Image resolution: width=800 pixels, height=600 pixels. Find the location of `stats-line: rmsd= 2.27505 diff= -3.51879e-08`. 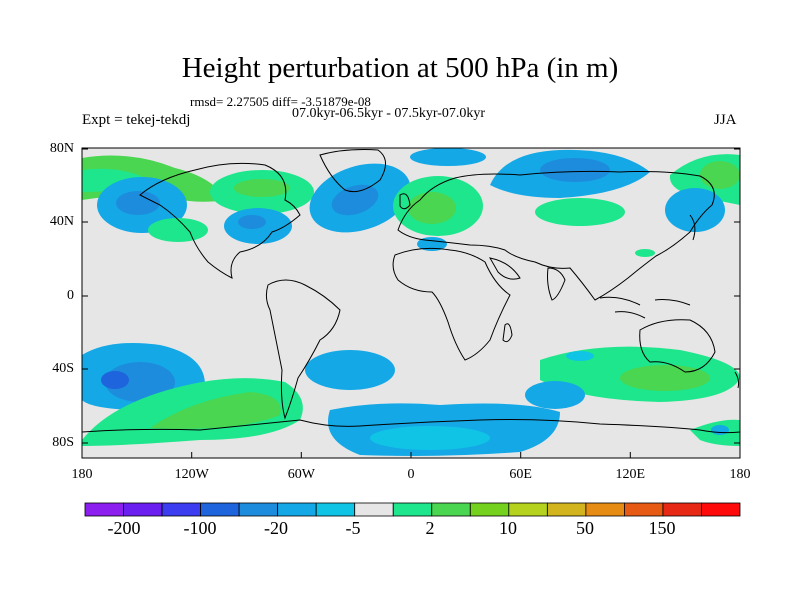

stats-line: rmsd= 2.27505 diff= -3.51879e-08 is located at coordinates (280, 101).